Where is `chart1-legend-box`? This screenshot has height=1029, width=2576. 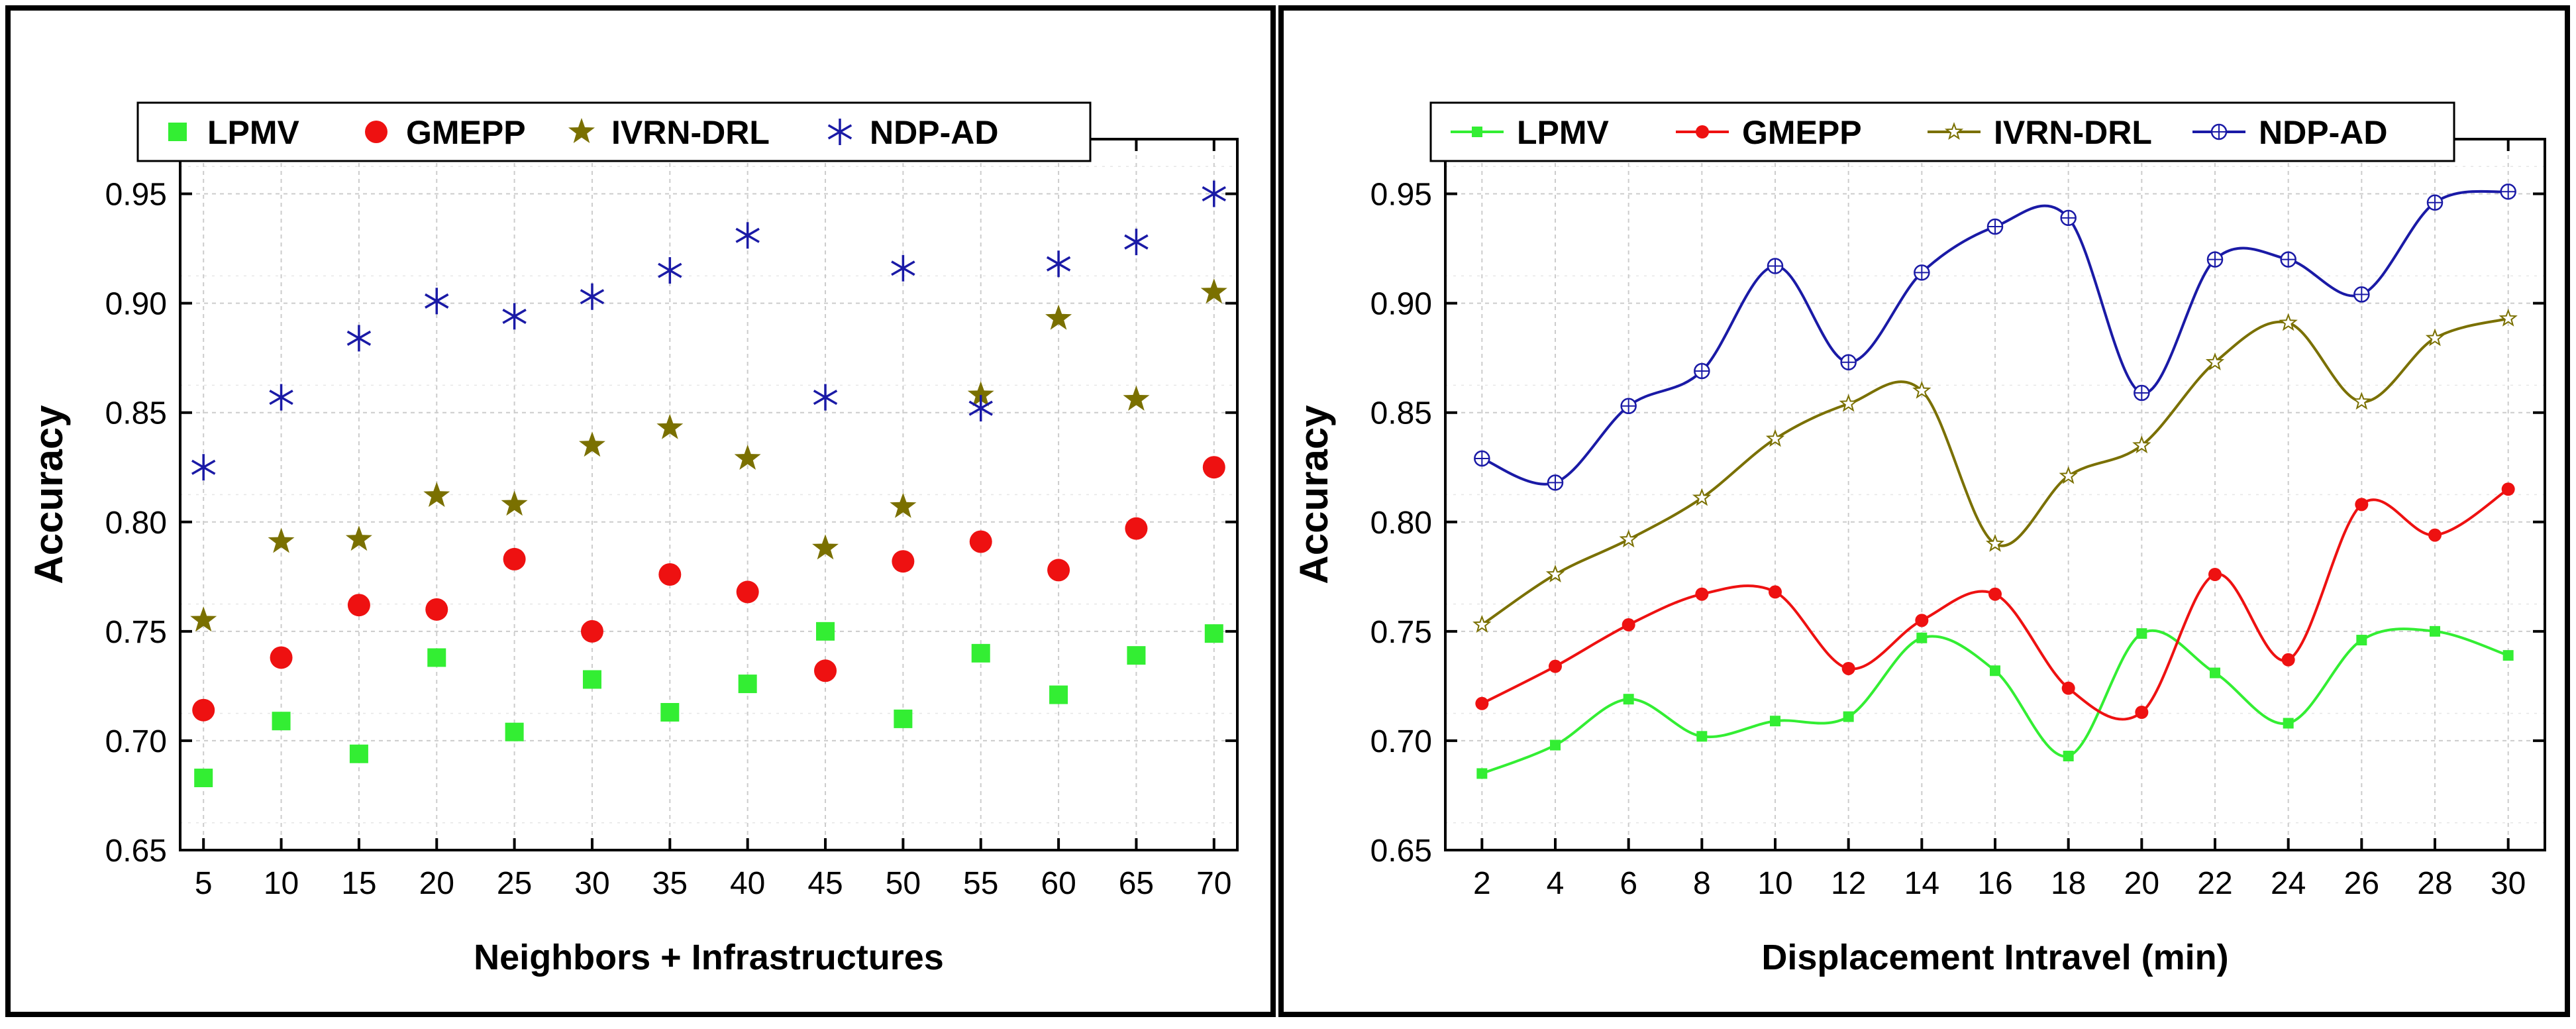 chart1-legend-box is located at coordinates (614, 131).